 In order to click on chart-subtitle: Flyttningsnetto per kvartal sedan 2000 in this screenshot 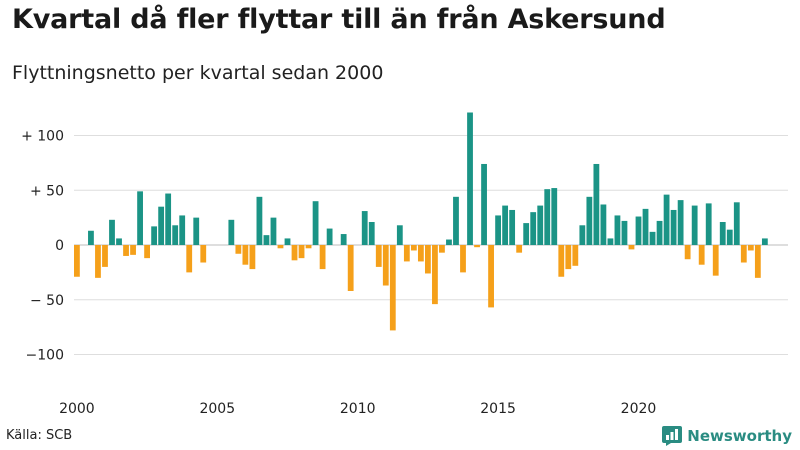, I will do `click(198, 73)`.